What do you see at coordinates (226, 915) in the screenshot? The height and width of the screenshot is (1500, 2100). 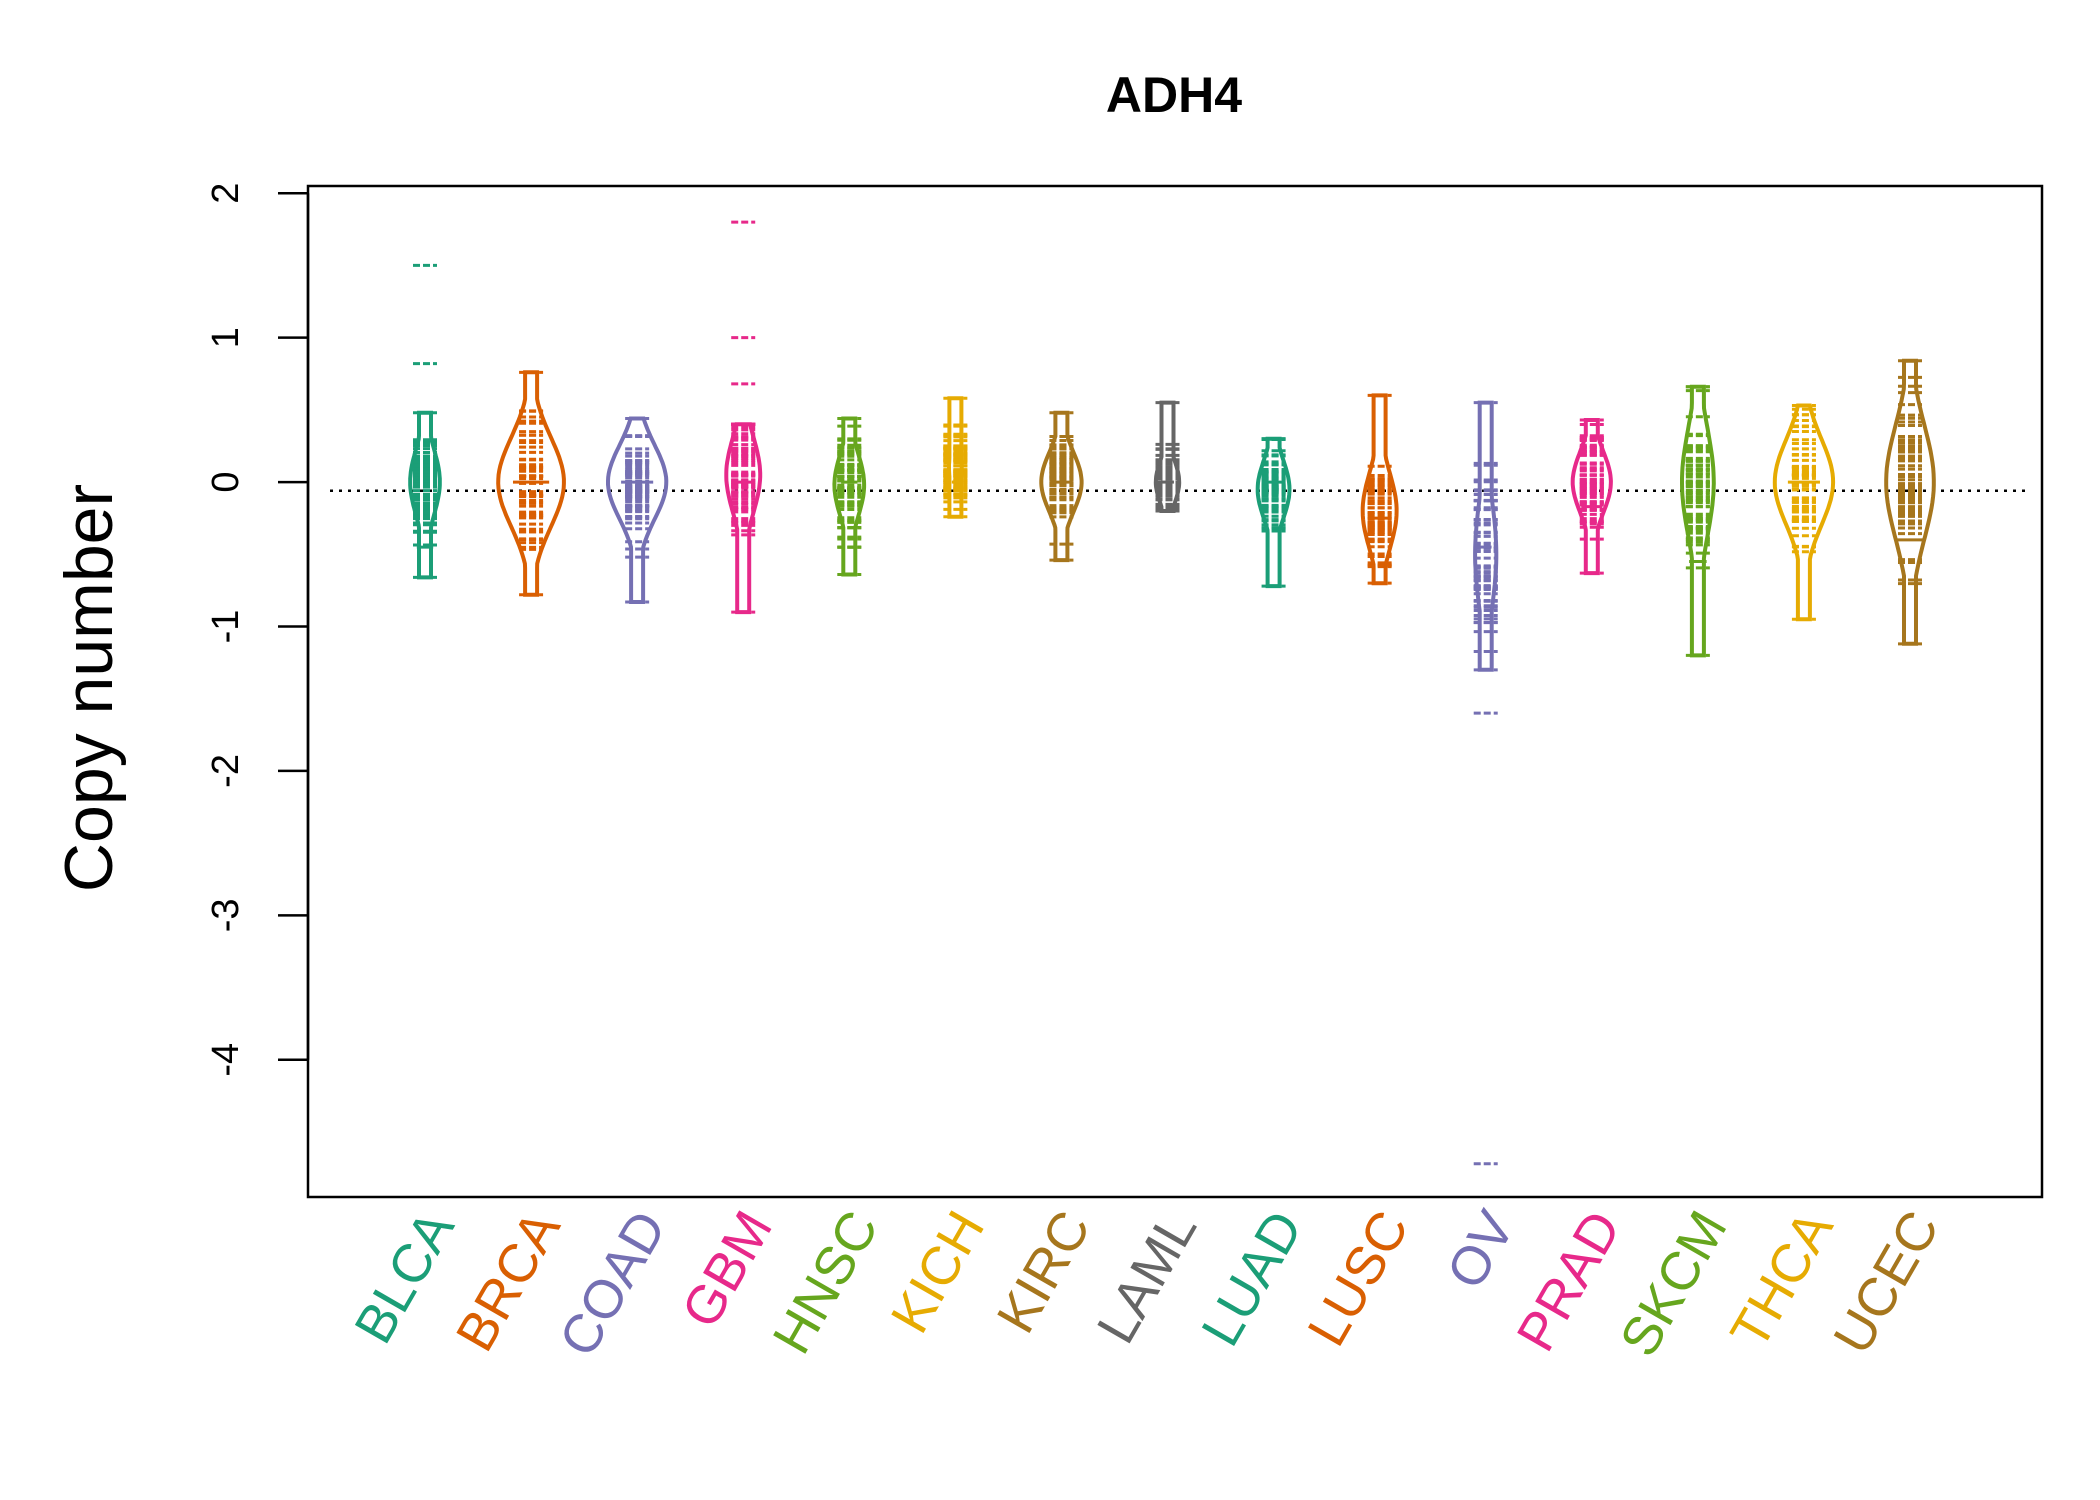 I see `y-tick-label: -3` at bounding box center [226, 915].